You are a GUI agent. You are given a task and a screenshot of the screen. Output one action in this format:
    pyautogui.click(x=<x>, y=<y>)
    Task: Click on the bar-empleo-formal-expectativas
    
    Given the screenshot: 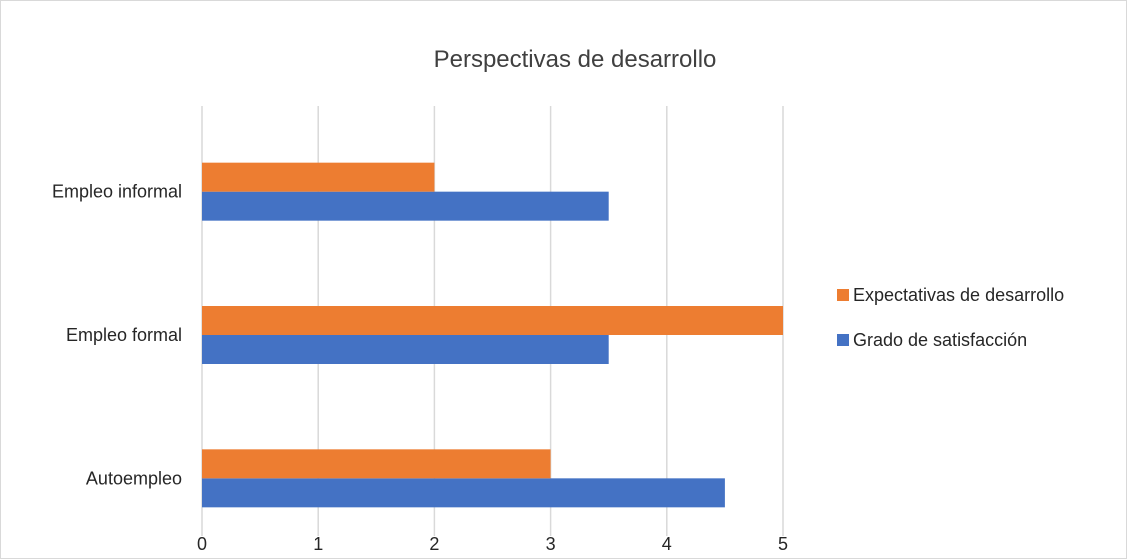 What is the action you would take?
    pyautogui.click(x=492, y=320)
    